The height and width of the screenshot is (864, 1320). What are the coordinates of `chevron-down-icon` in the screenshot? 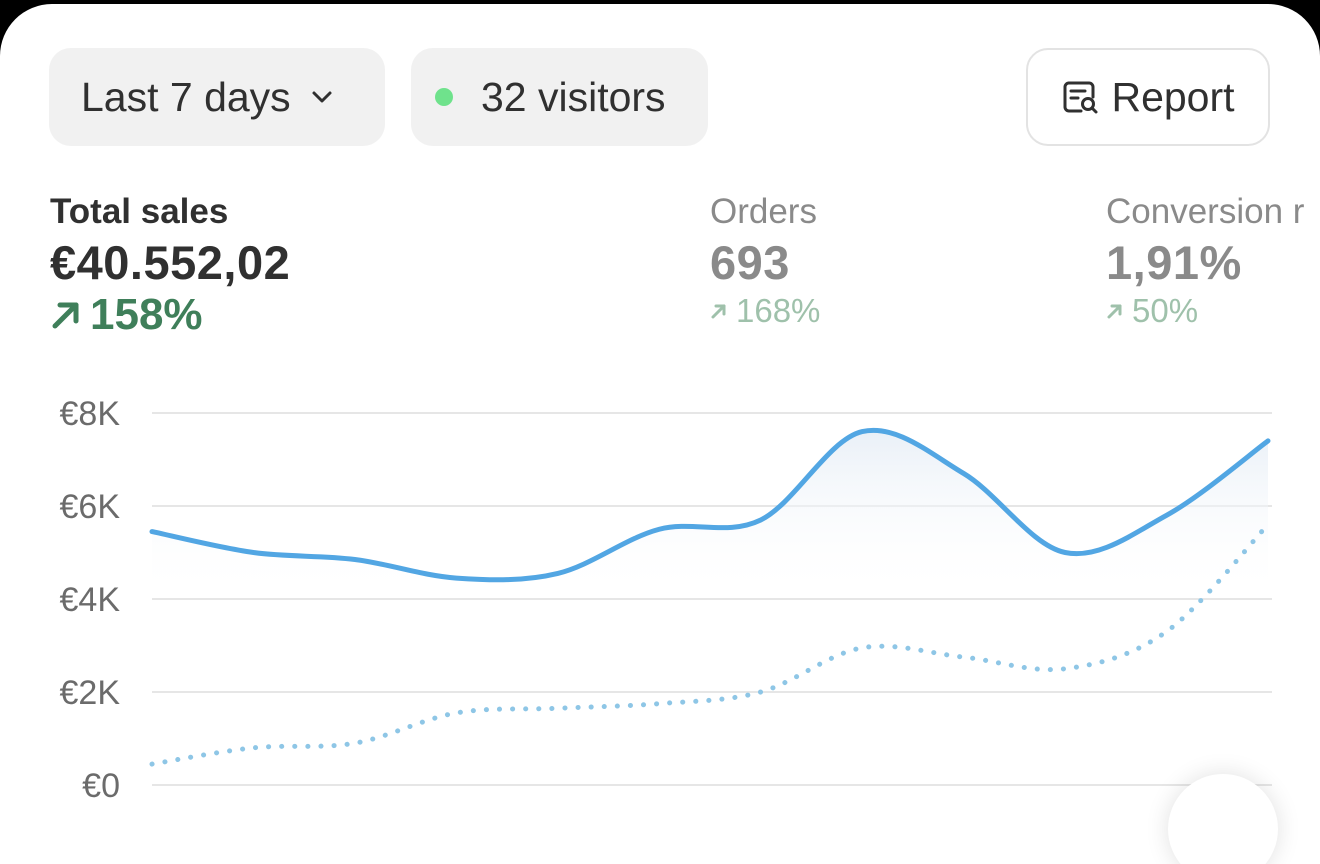 It's located at (322, 97).